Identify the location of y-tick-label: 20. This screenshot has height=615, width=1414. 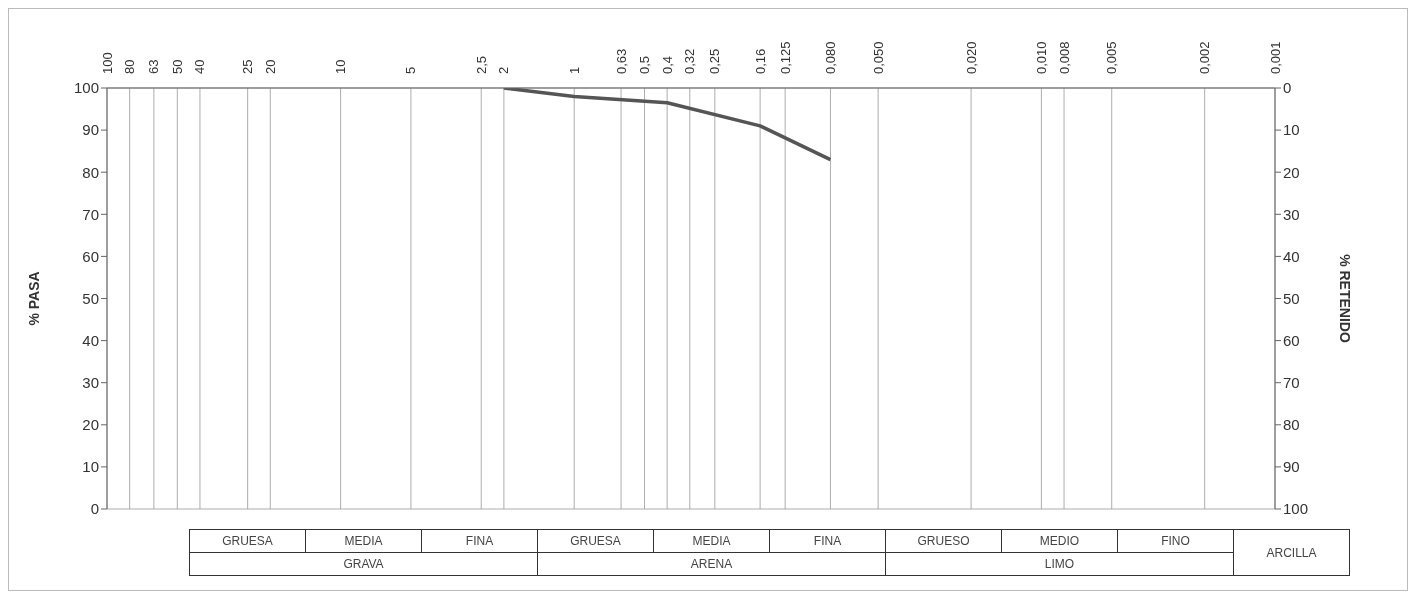
(90, 425).